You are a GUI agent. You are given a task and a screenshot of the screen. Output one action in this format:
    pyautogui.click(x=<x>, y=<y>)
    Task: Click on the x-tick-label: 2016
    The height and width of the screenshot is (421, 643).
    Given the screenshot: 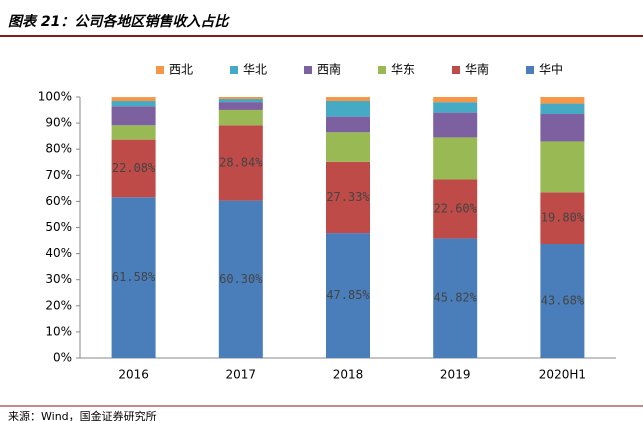 What is the action you would take?
    pyautogui.click(x=133, y=375)
    